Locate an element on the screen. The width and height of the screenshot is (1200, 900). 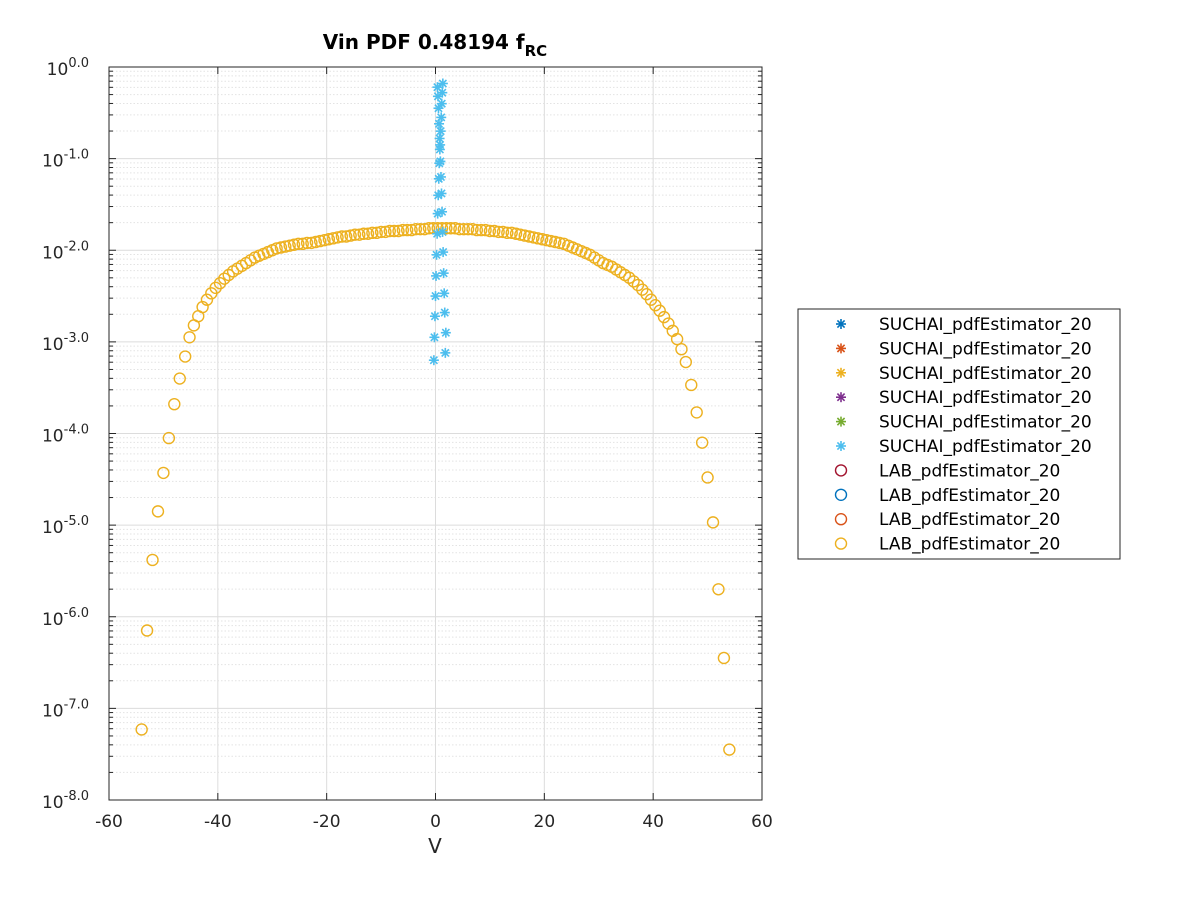
x-tick-labels: -60 -40 -20 0 20 40 60 is located at coordinates (434, 822).